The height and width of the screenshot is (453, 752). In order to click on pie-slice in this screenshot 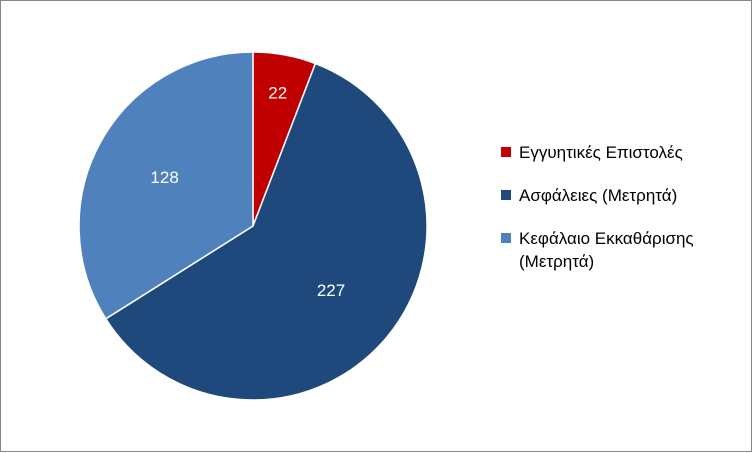, I will do `click(166, 185)`.